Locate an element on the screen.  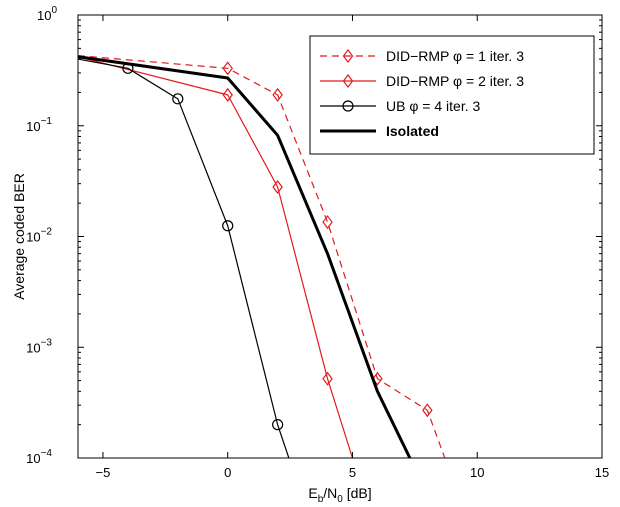
x-tick-label: 5 is located at coordinates (352, 472).